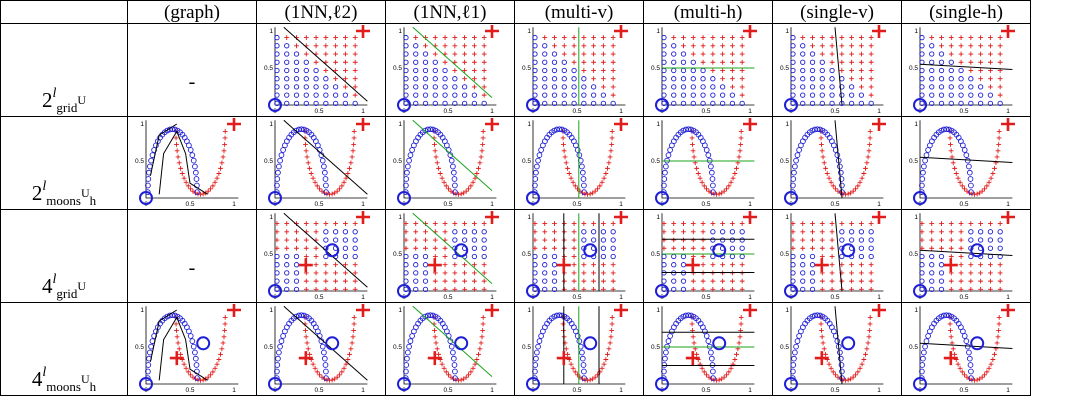 The image size is (1069, 413). Describe the element at coordinates (962, 256) in the screenshot. I see `plot-group: 0 0.50.511` at that location.